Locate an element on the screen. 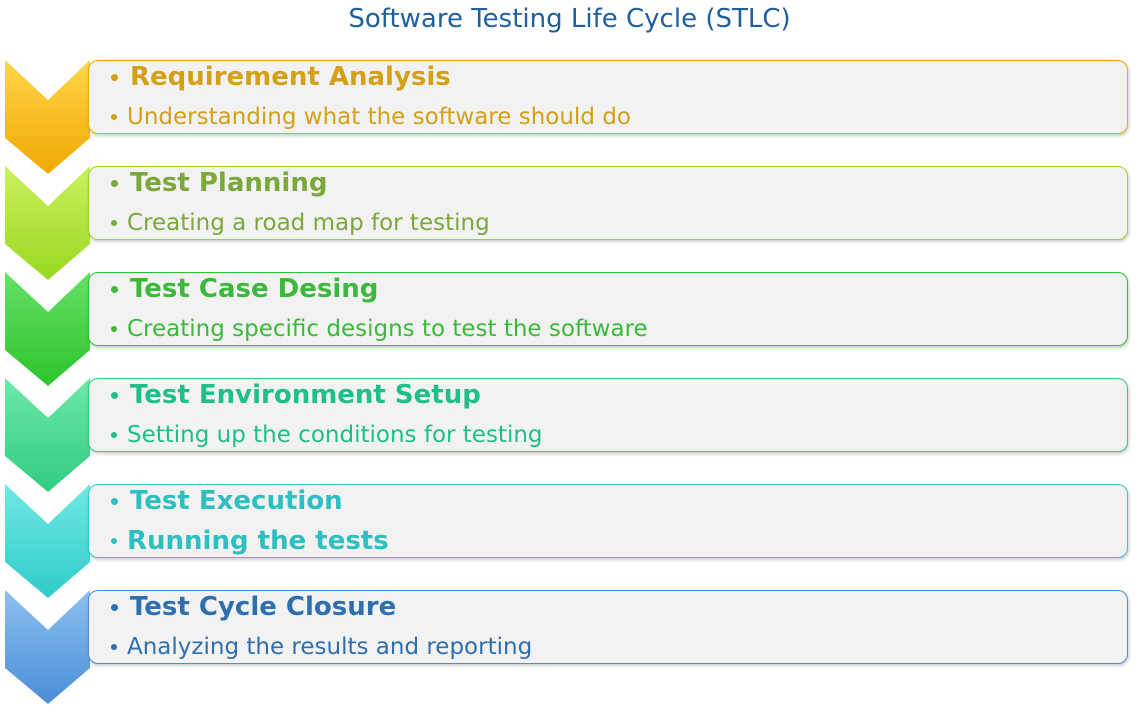 The width and height of the screenshot is (1139, 712). step-title: Test Case Desing is located at coordinates (244, 289).